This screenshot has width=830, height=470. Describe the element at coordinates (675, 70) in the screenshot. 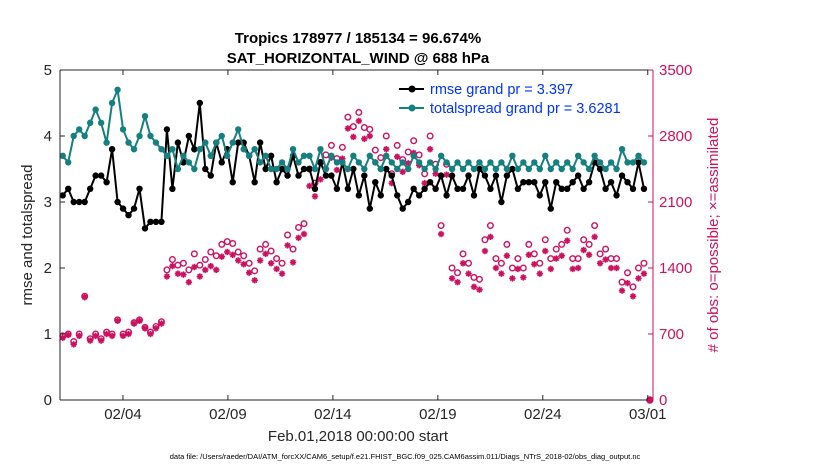

I see `y2-tick-label: 3500` at that location.